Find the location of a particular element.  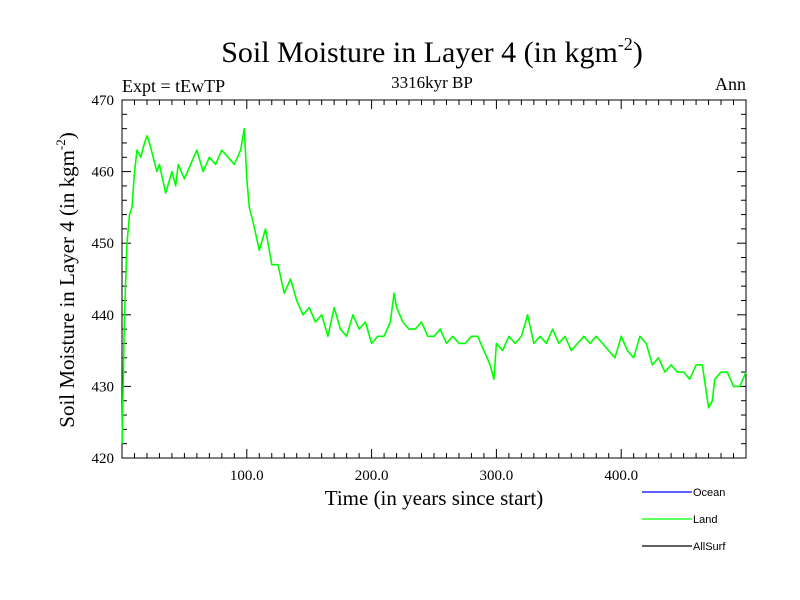

y-tick-label-0: 420 is located at coordinates (103, 459).